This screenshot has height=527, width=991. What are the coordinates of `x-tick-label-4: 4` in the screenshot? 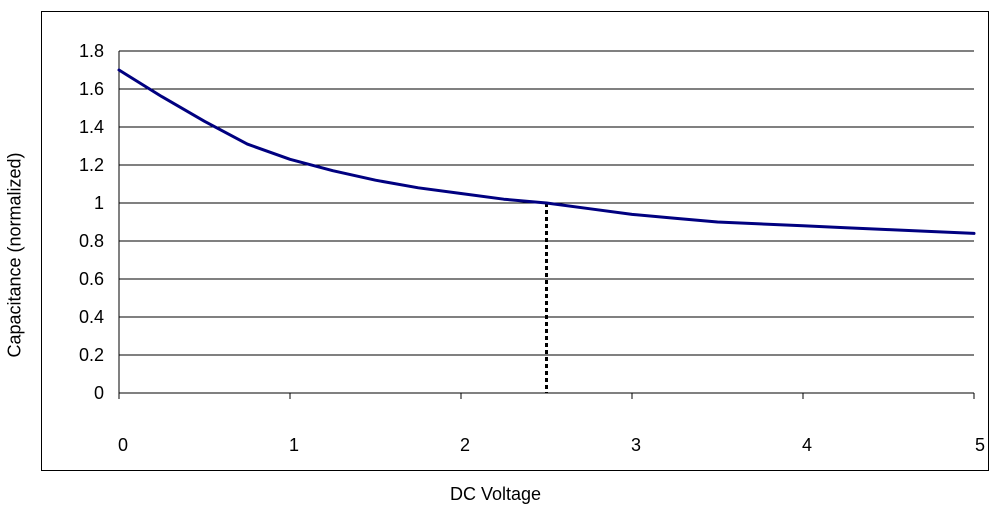 It's located at (807, 445).